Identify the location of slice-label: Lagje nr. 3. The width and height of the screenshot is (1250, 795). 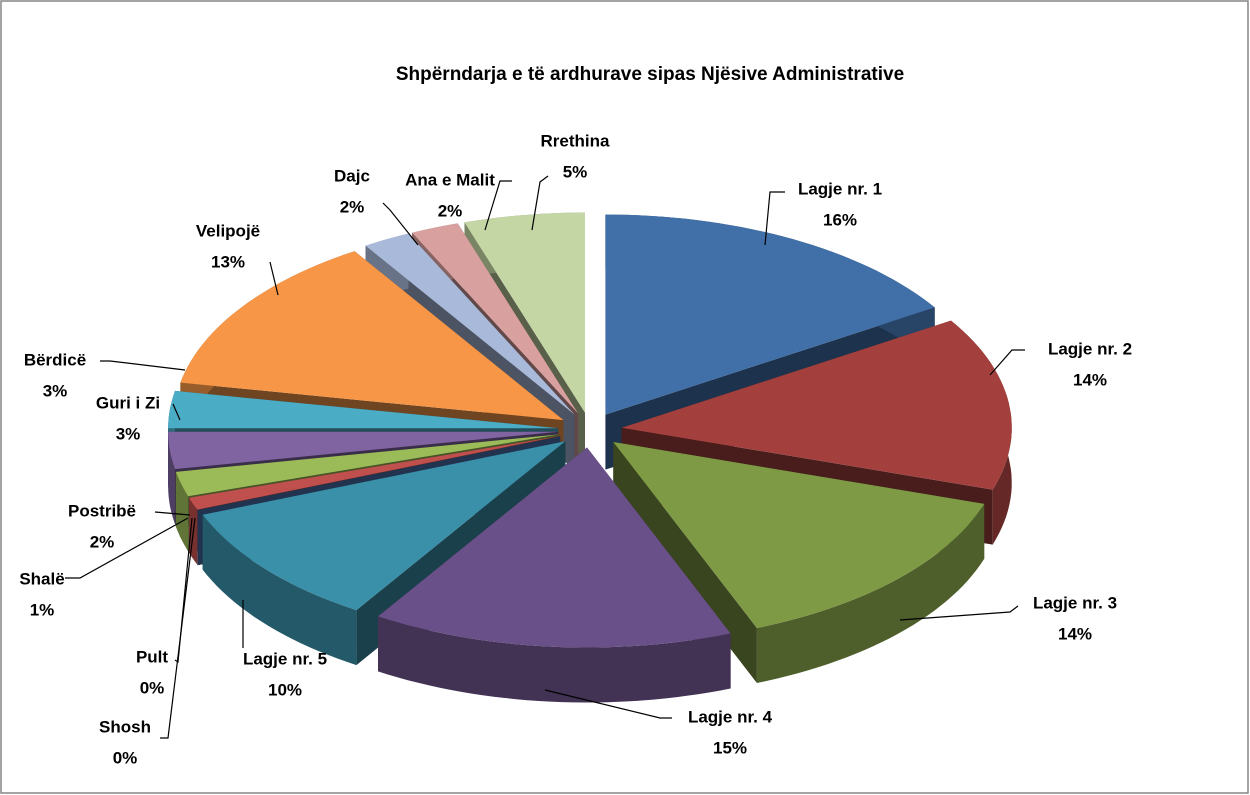
(1075, 602).